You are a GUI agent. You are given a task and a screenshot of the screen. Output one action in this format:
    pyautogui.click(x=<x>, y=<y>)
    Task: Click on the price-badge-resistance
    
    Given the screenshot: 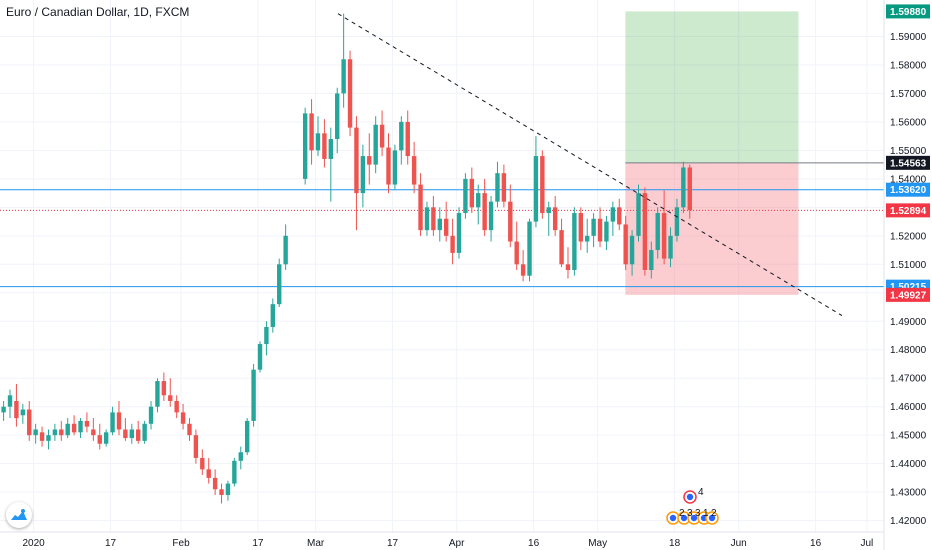 What is the action you would take?
    pyautogui.click(x=908, y=189)
    